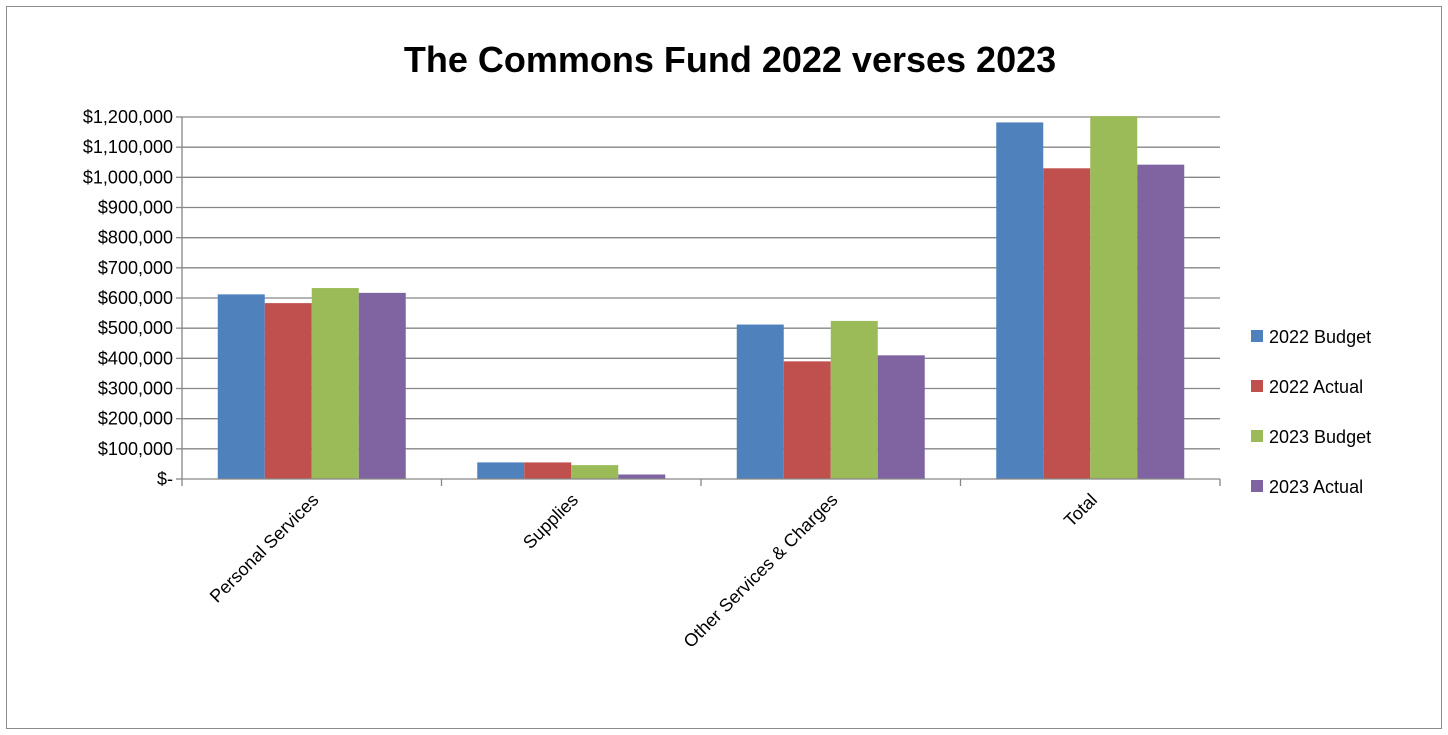 This screenshot has height=735, width=1448. Describe the element at coordinates (1316, 487) in the screenshot. I see `legend-label: 2023 Actual` at that location.